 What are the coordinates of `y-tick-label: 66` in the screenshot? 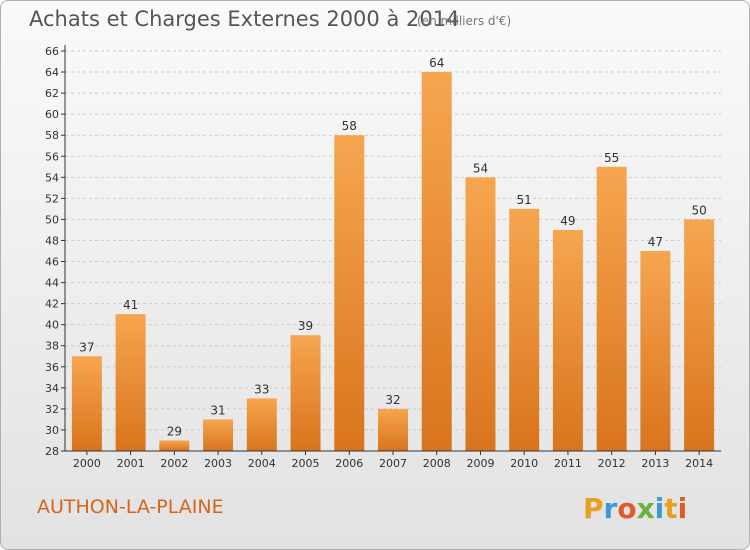 It's located at (52, 51).